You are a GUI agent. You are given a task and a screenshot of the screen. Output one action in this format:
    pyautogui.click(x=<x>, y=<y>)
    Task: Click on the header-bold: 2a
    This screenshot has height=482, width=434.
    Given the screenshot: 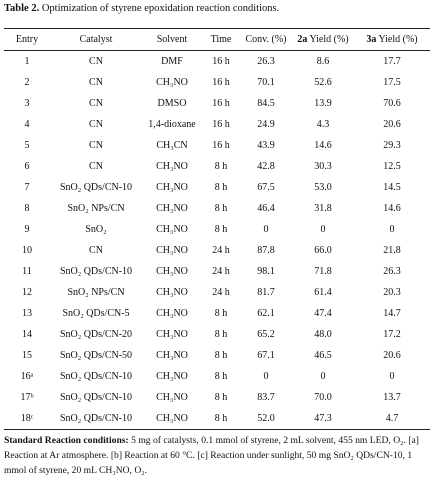 What is the action you would take?
    pyautogui.click(x=302, y=39)
    